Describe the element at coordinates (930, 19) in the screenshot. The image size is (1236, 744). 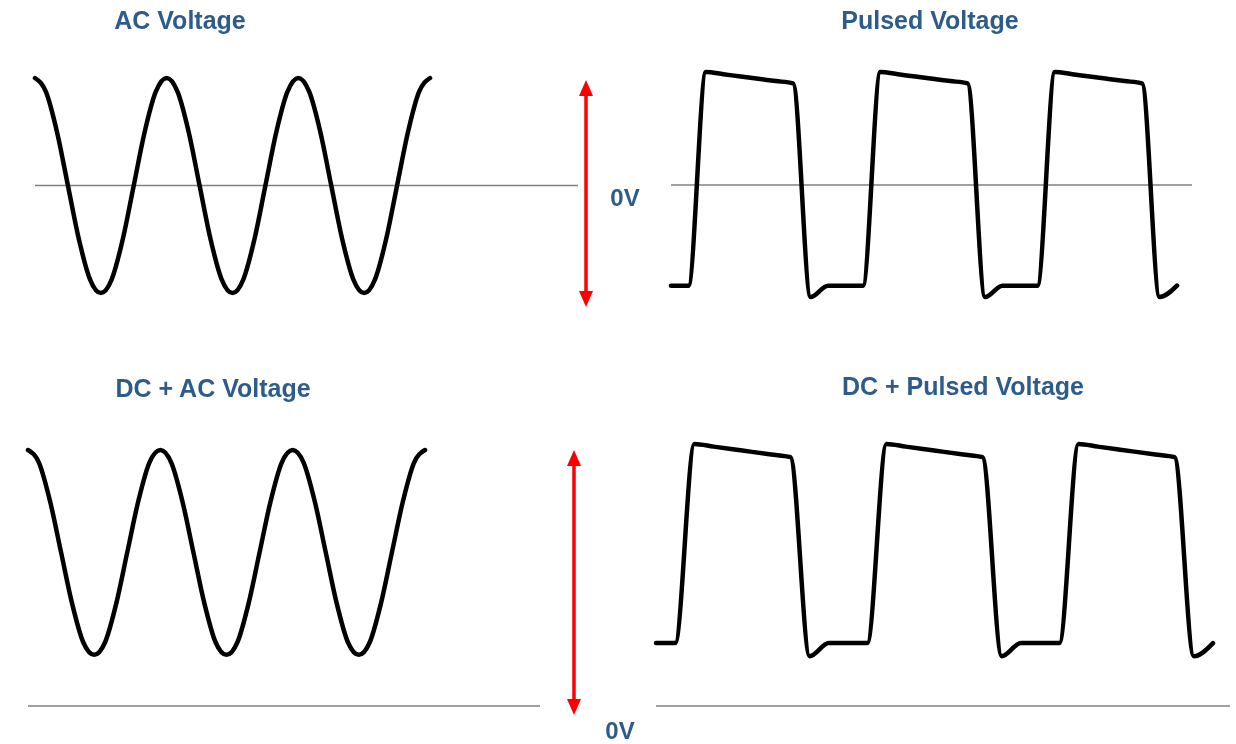
I see `chart-title: Pulsed Voltage` at that location.